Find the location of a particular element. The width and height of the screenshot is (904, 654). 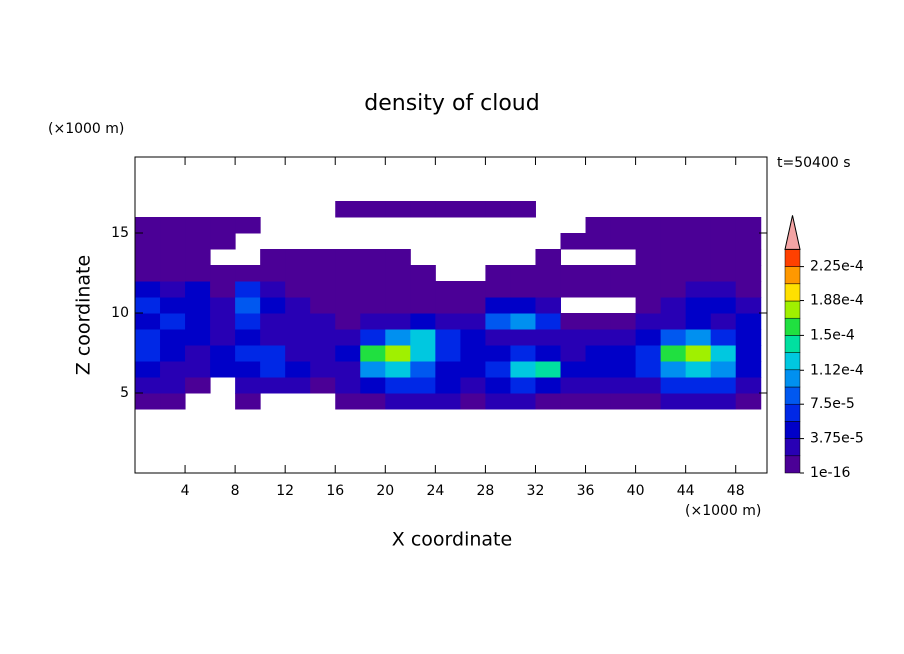

x-tick-label: 12 is located at coordinates (285, 491).